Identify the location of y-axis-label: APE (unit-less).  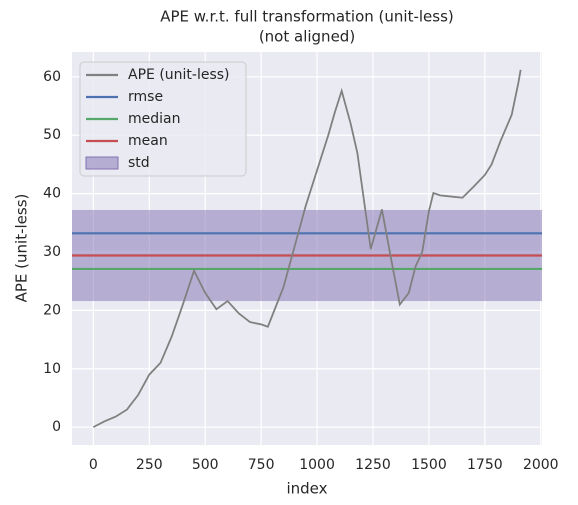
(22, 248).